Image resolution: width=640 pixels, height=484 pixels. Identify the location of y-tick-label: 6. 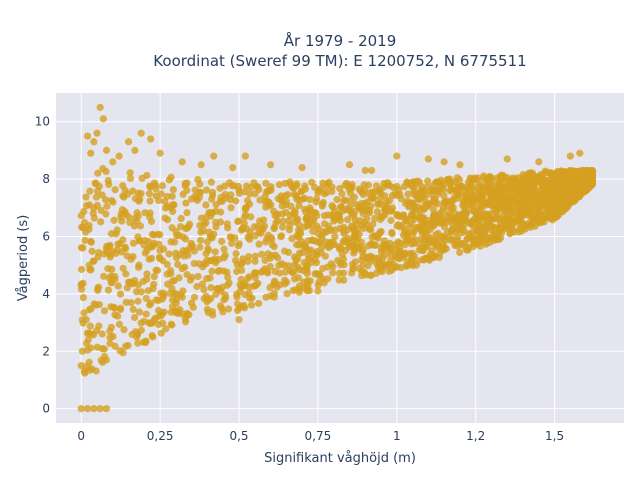
(46, 236).